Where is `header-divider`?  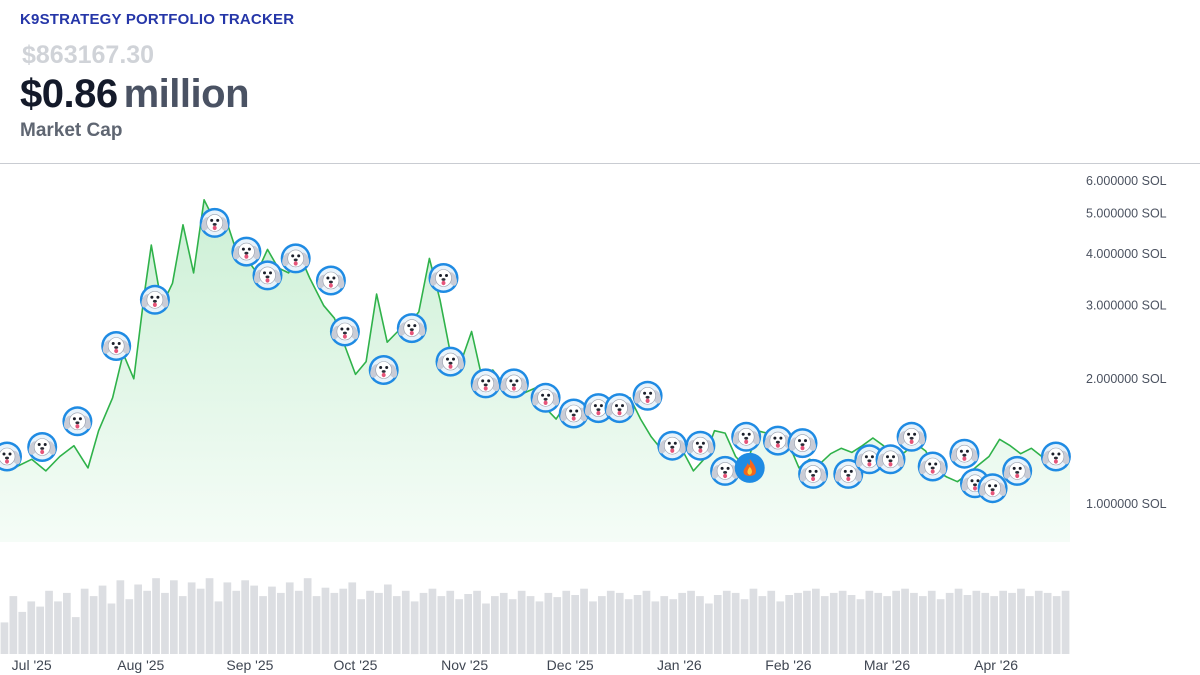 header-divider is located at coordinates (600, 163).